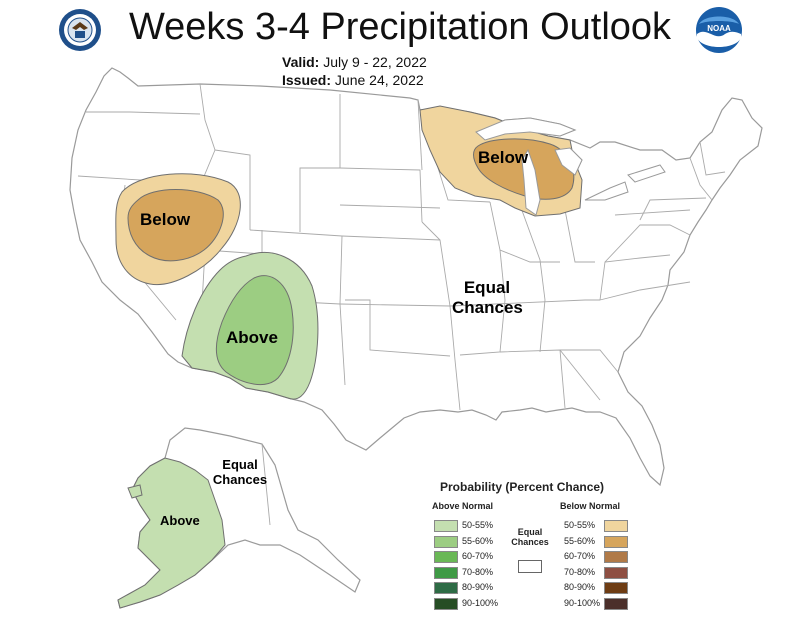 The width and height of the screenshot is (800, 622). What do you see at coordinates (266, 484) in the screenshot?
I see `alaska-border-line` at bounding box center [266, 484].